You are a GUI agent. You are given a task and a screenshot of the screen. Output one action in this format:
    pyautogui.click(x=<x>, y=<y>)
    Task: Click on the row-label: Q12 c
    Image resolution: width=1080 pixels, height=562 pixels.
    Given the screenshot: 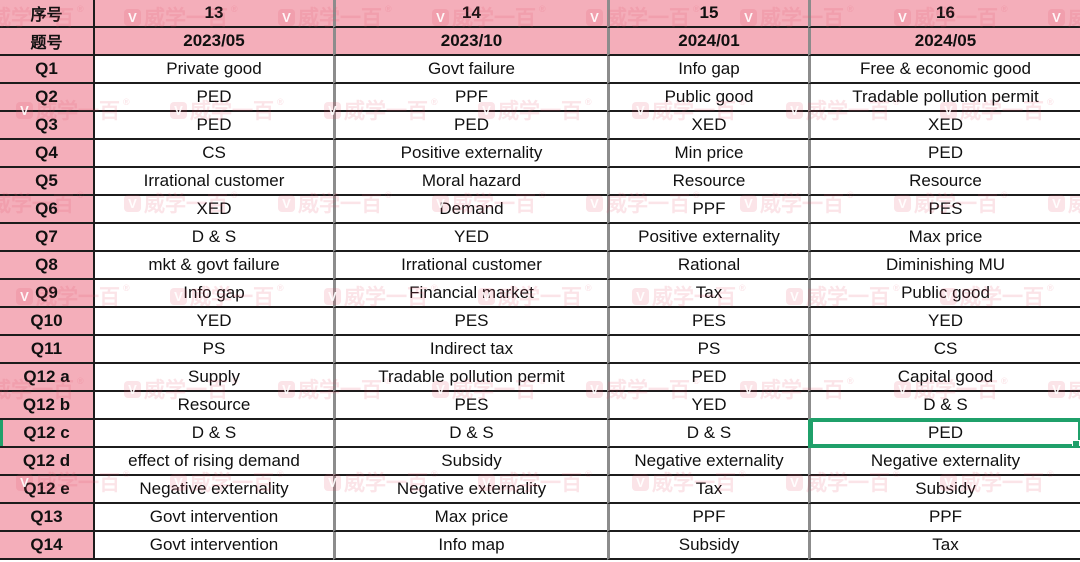 What is the action you would take?
    pyautogui.click(x=46, y=434)
    